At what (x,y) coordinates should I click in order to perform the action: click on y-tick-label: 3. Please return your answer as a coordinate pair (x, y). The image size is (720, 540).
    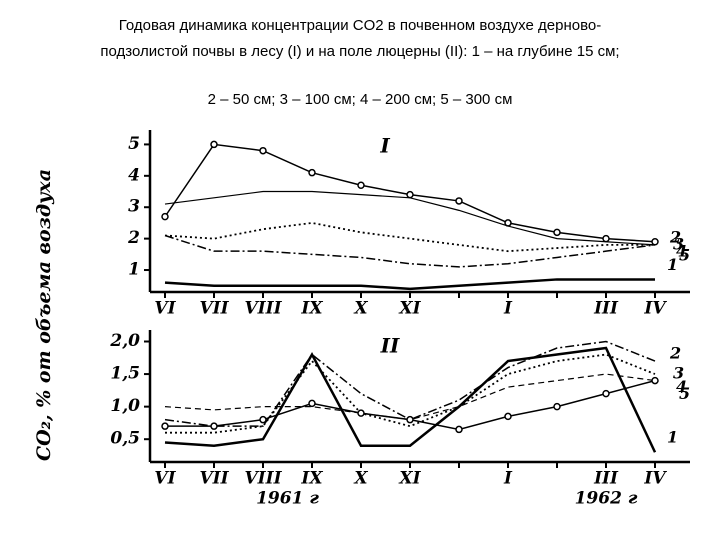
    Looking at the image, I should click on (134, 207).